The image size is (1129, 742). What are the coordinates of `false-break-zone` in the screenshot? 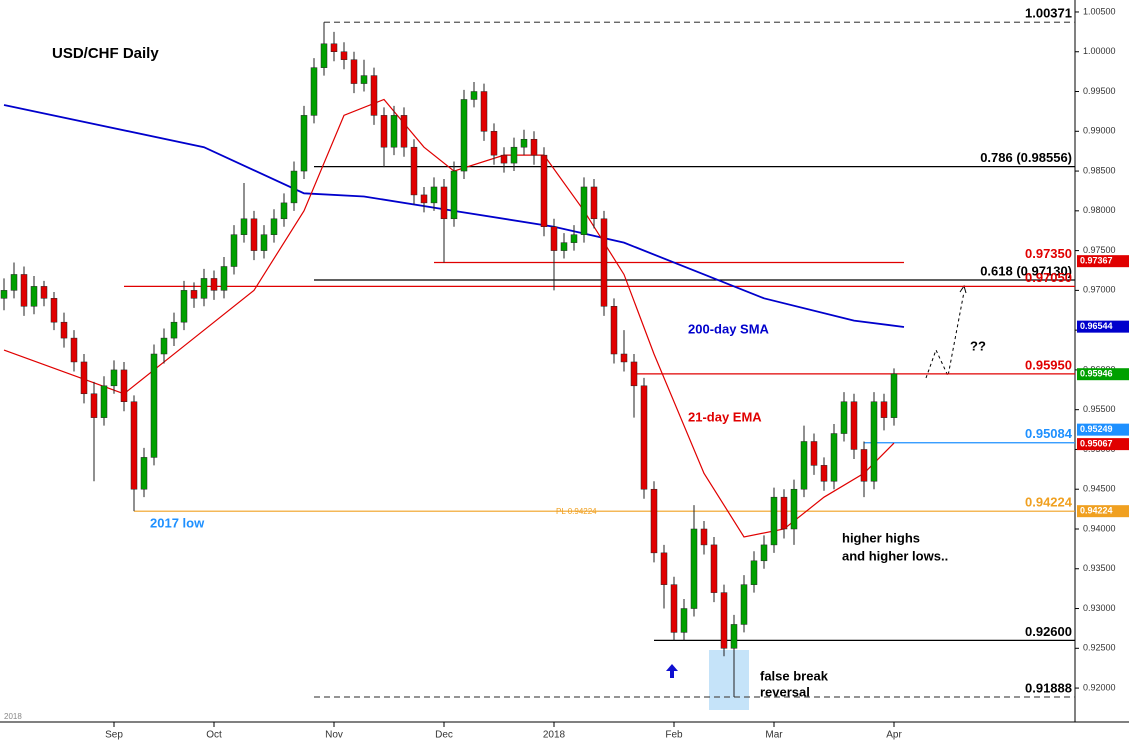 It's located at (729, 680).